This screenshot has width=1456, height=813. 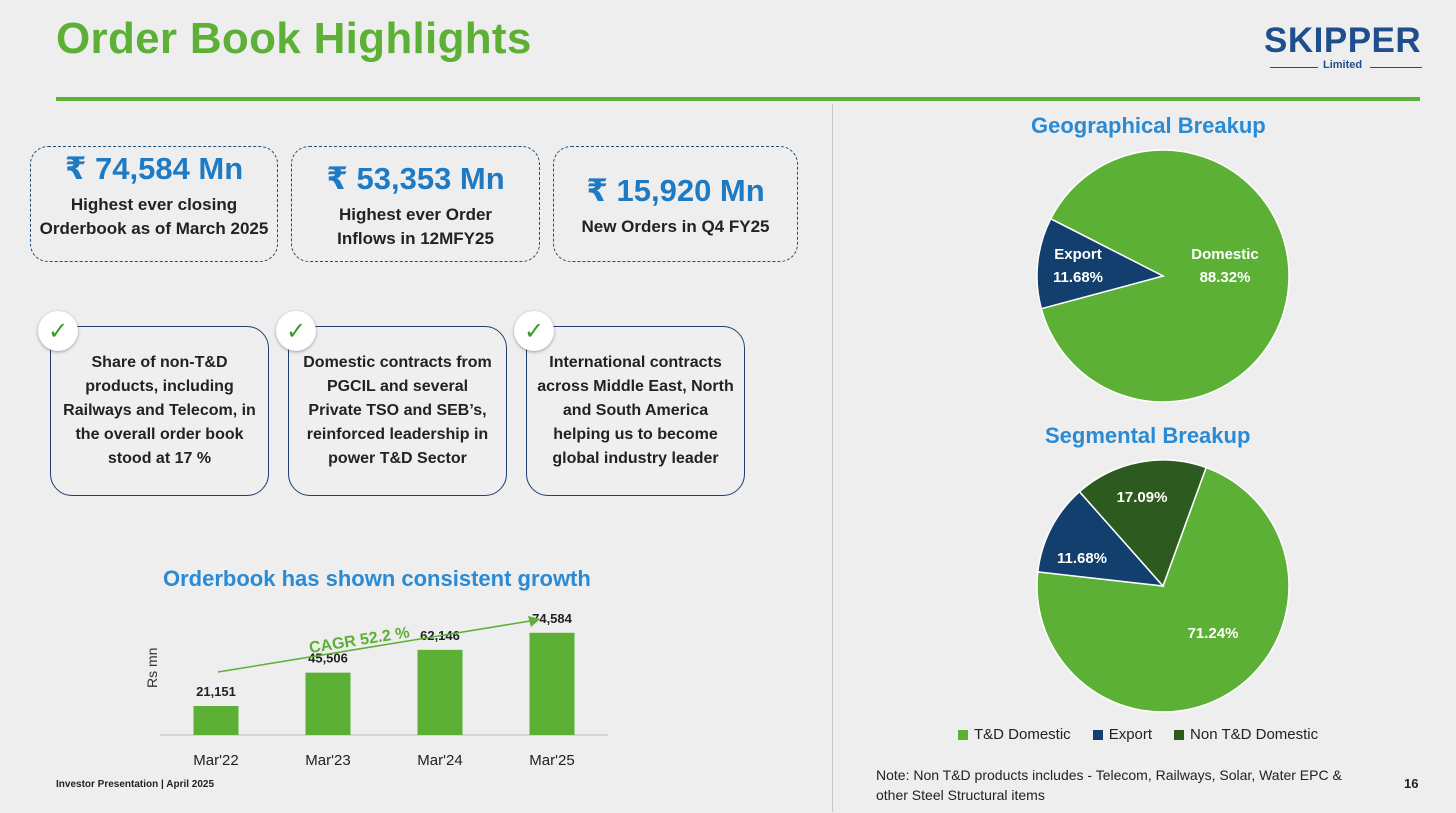 What do you see at coordinates (439, 760) in the screenshot?
I see `x-tick-label: Mar'24` at bounding box center [439, 760].